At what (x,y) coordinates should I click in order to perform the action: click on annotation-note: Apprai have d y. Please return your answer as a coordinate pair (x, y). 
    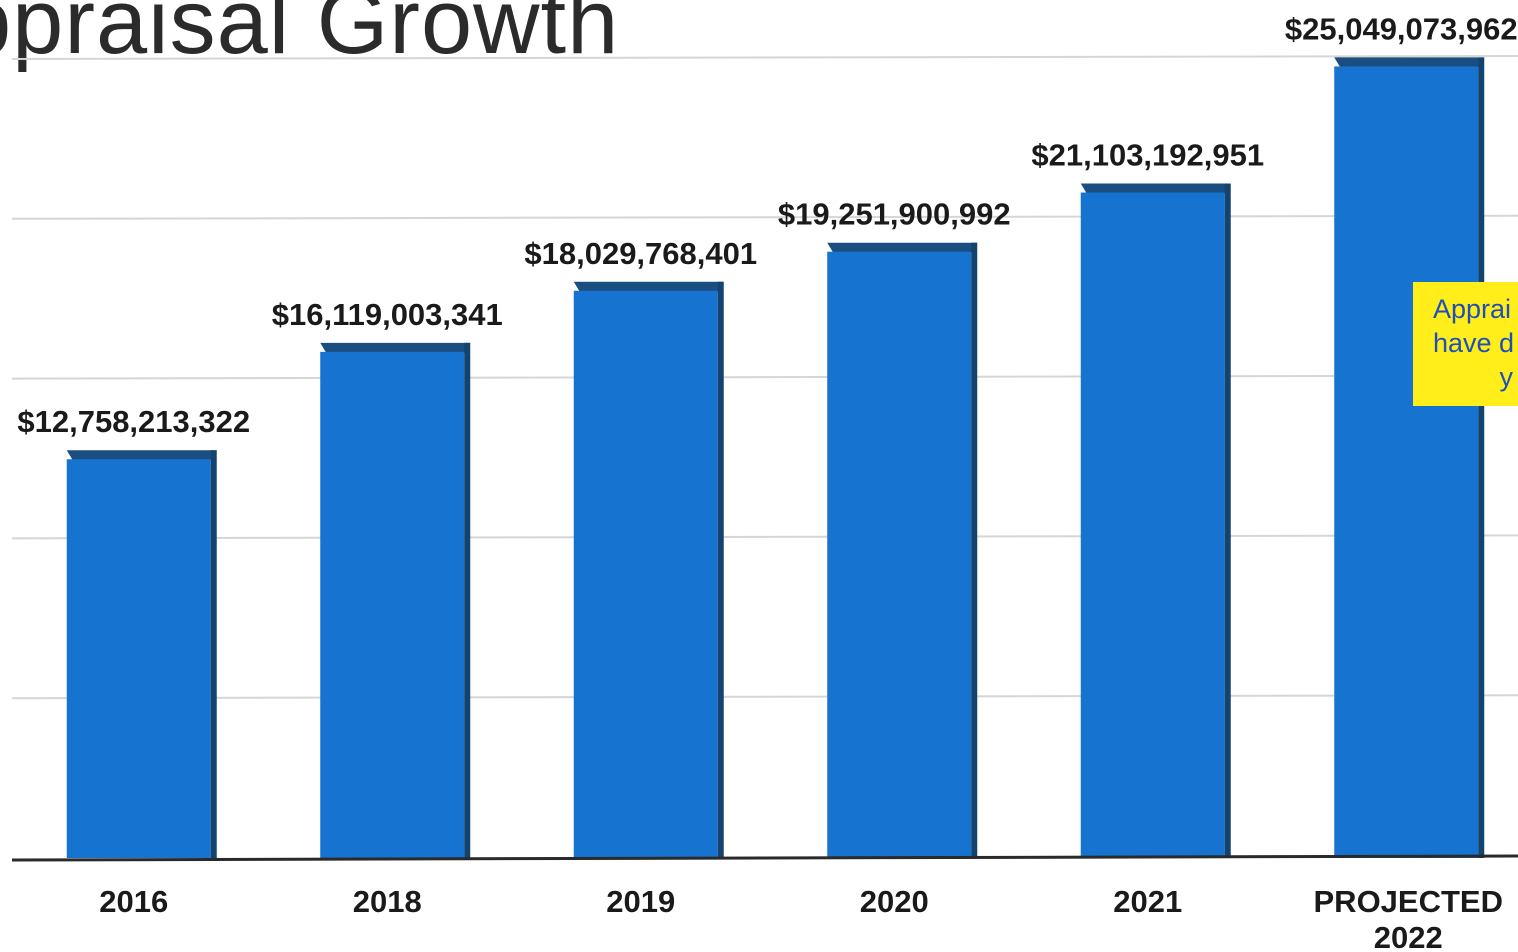
    Looking at the image, I should click on (1465, 344).